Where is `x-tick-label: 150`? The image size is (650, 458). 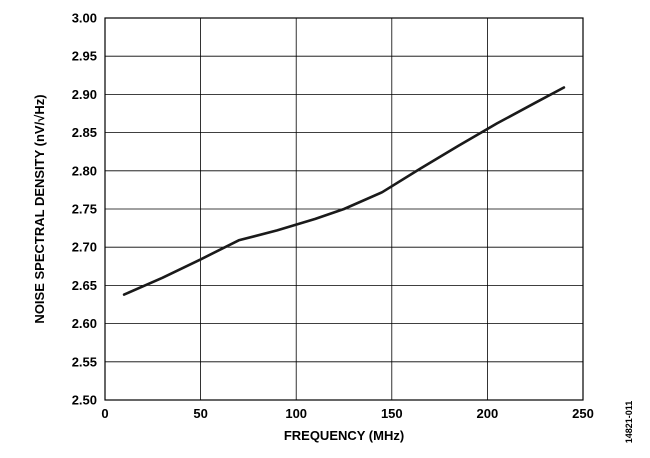
x-tick-label: 150 is located at coordinates (392, 413).